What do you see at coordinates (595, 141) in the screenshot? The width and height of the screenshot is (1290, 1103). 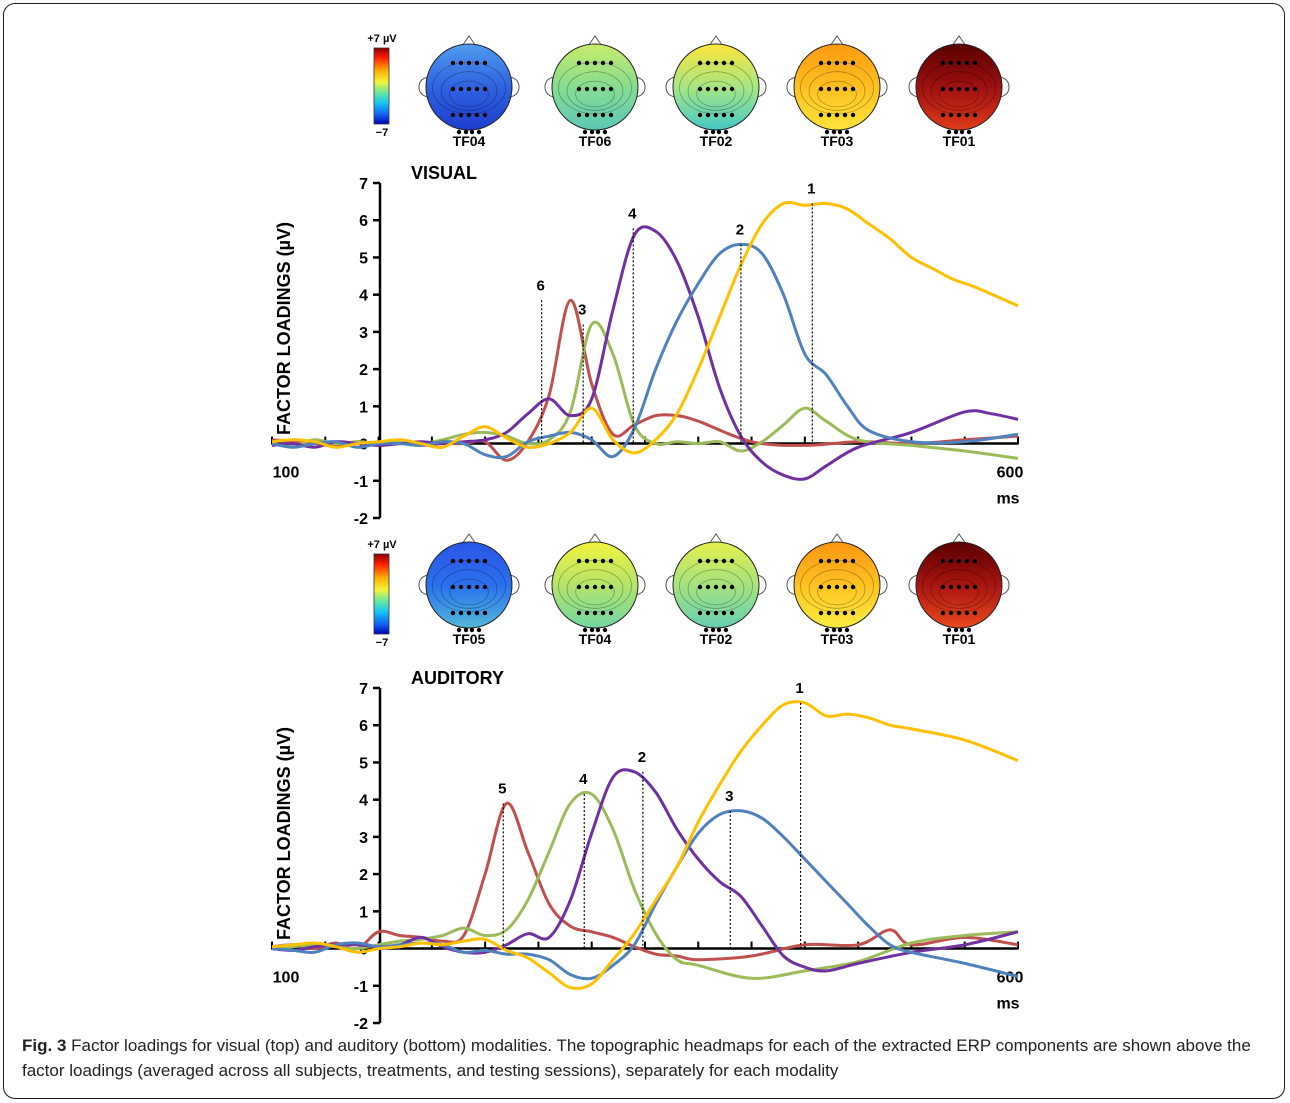 I see `headmap-label: TF06` at bounding box center [595, 141].